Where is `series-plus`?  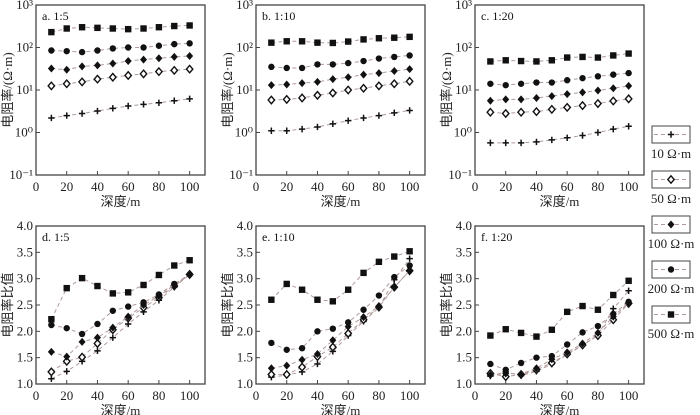
series-plus is located at coordinates (559, 333).